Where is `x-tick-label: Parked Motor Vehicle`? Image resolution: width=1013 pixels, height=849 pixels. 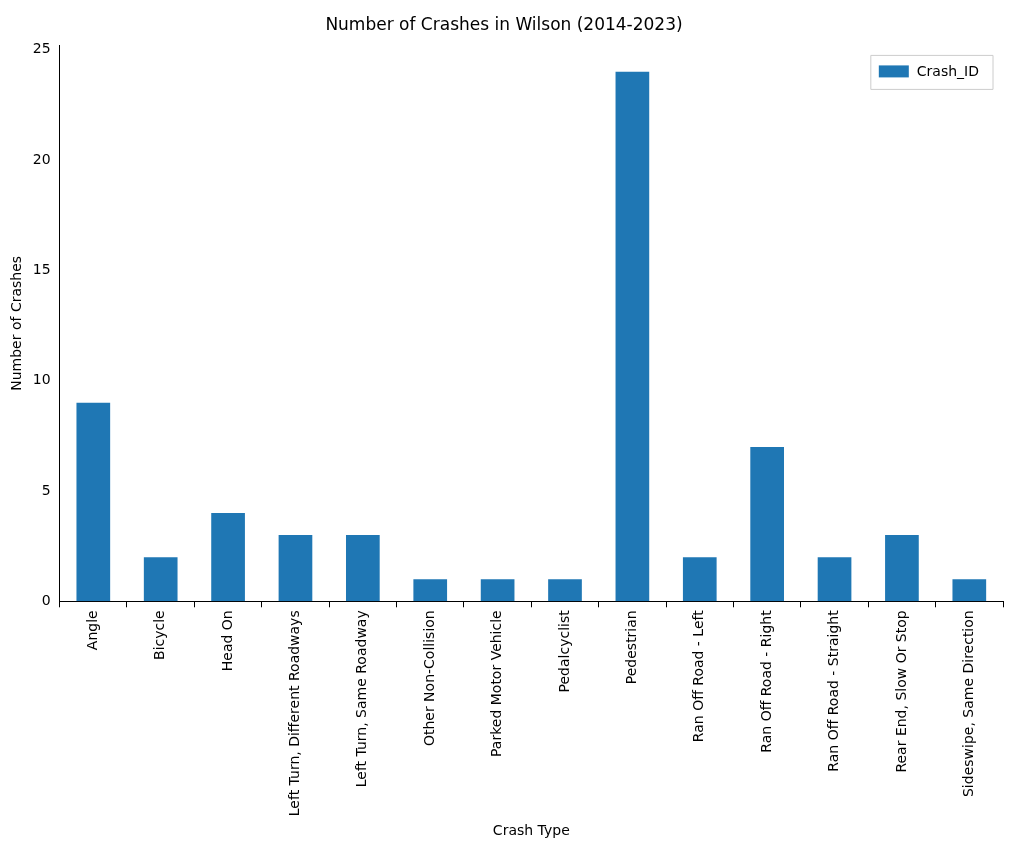 x-tick-label: Parked Motor Vehicle is located at coordinates (496, 683).